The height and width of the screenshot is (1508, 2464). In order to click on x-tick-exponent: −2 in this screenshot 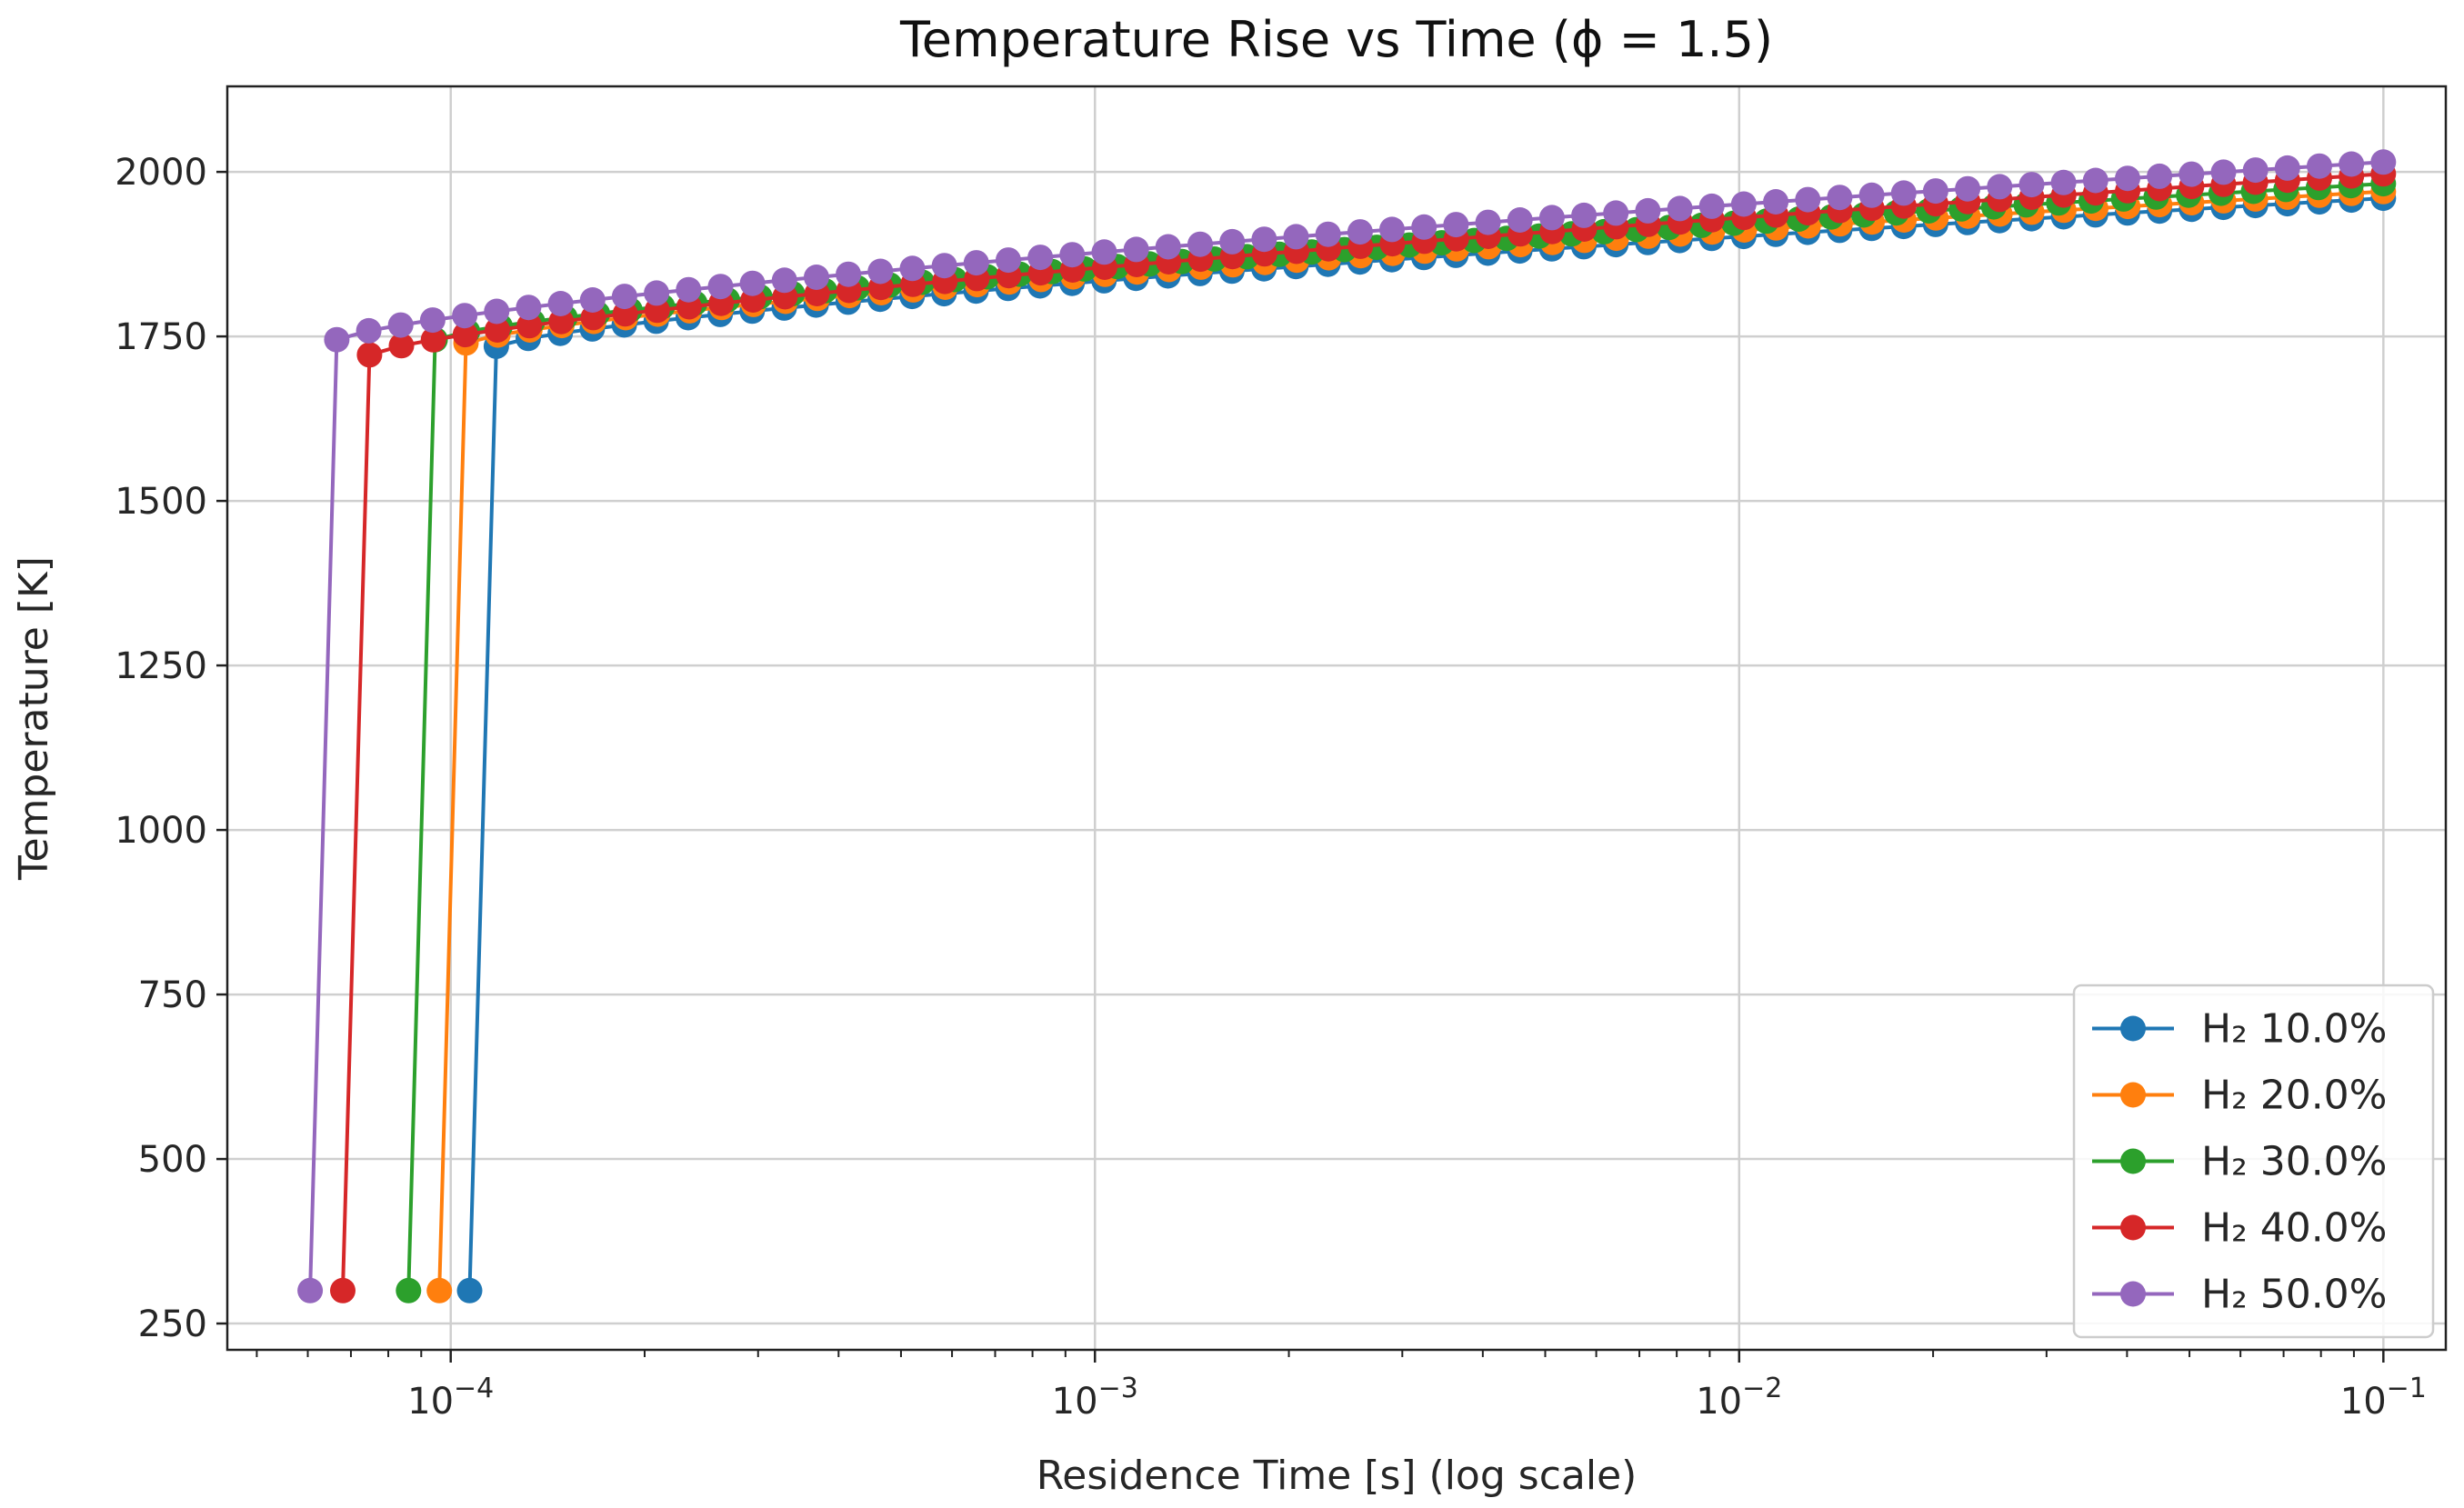, I will do `click(1762, 1388)`.